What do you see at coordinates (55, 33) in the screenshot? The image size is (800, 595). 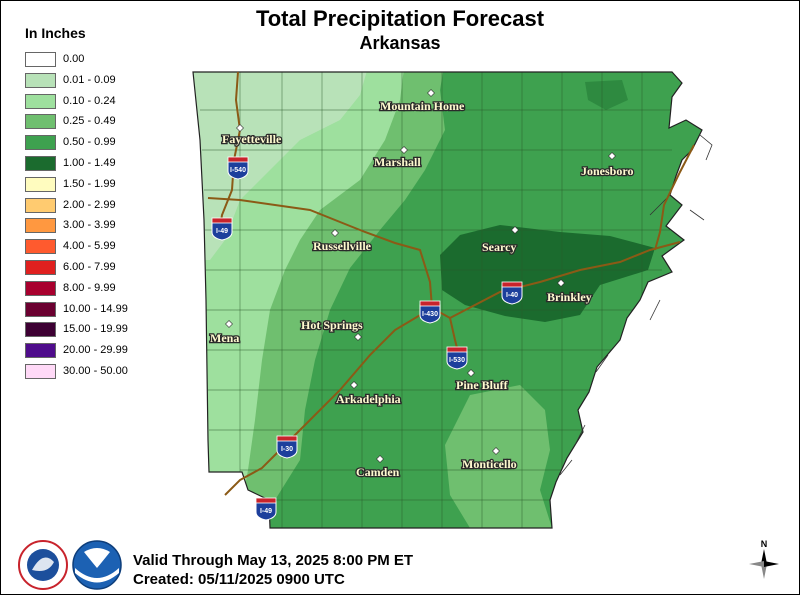 I see `legend-title: In Inches` at bounding box center [55, 33].